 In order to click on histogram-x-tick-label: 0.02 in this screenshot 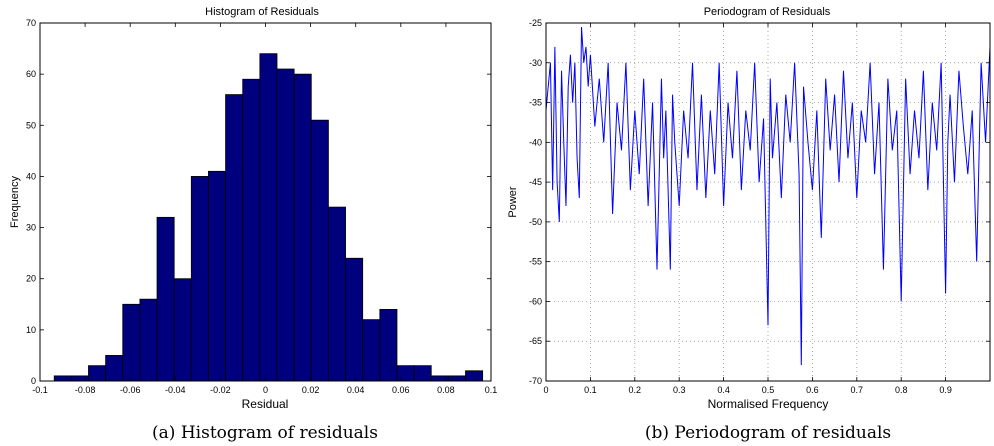, I will do `click(311, 390)`.